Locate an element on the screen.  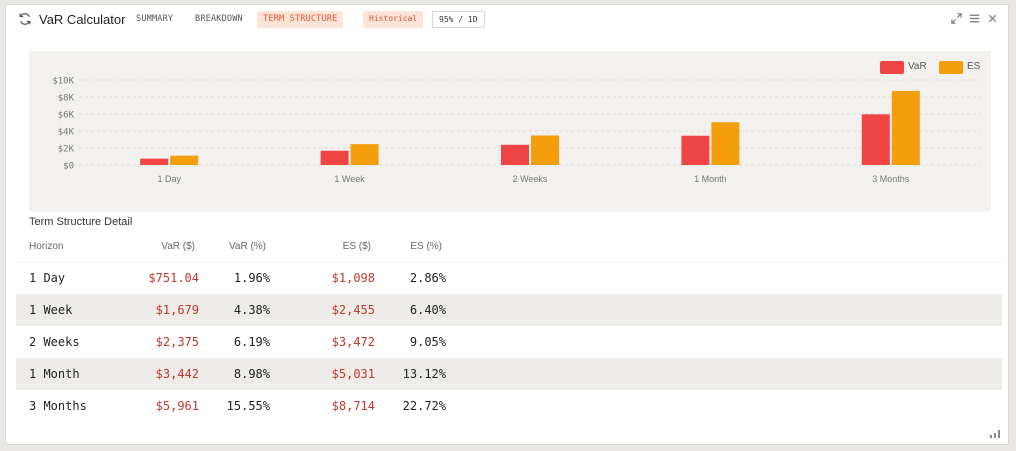
es-usd-cell: $1,098 is located at coordinates (353, 278).